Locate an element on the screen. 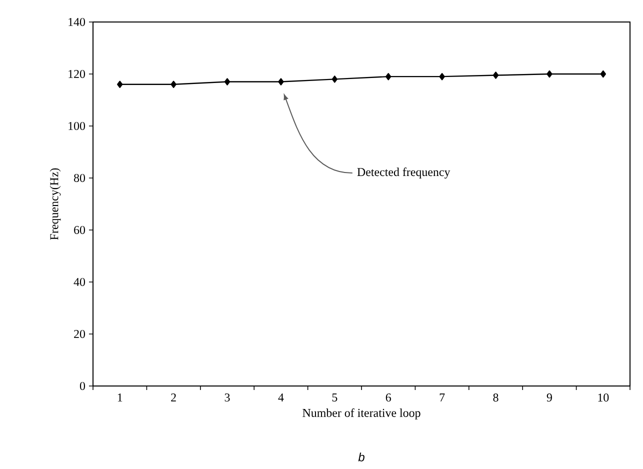 This screenshot has width=643, height=469. y-tick-label: 20 is located at coordinates (80, 334).